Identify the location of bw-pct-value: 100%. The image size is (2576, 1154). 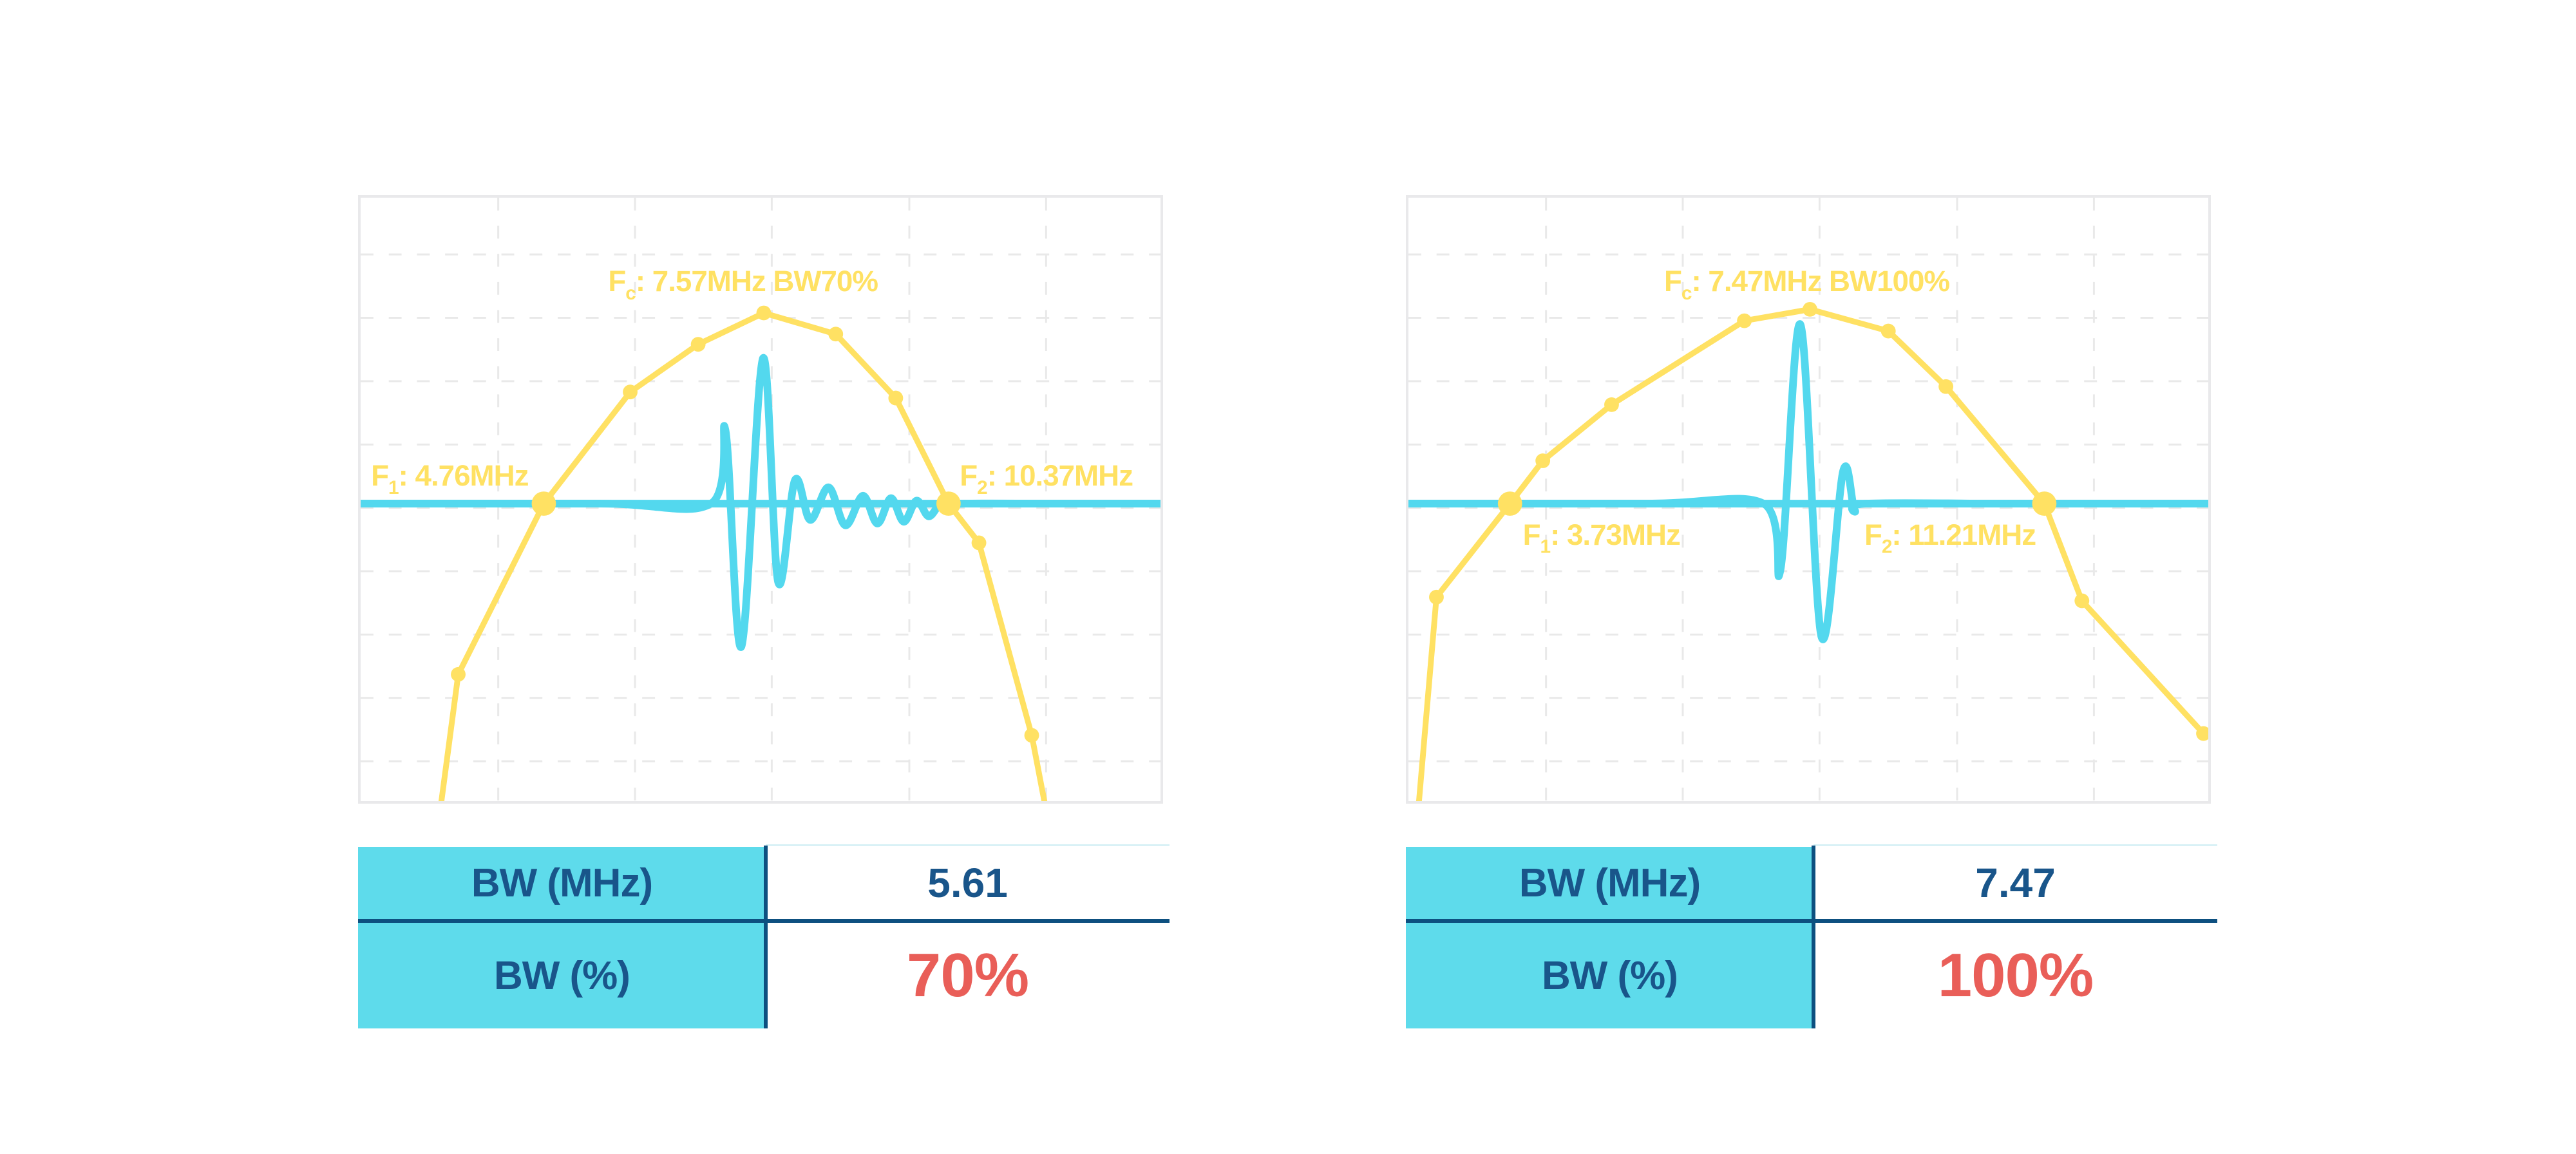
(2016, 975).